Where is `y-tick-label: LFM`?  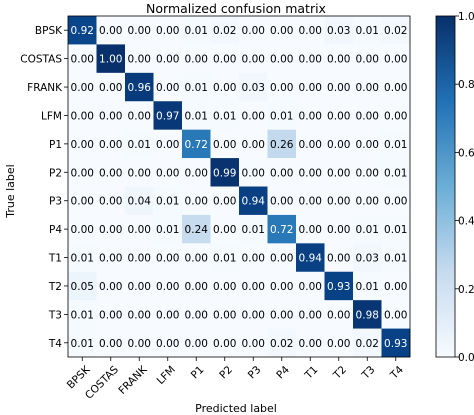
y-tick-label: LFM is located at coordinates (51, 116).